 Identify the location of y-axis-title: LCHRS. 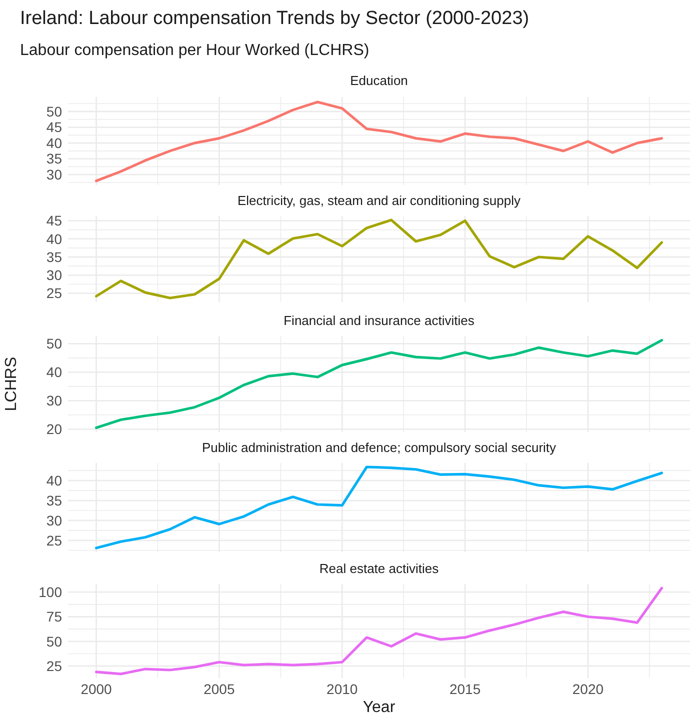
(11, 384).